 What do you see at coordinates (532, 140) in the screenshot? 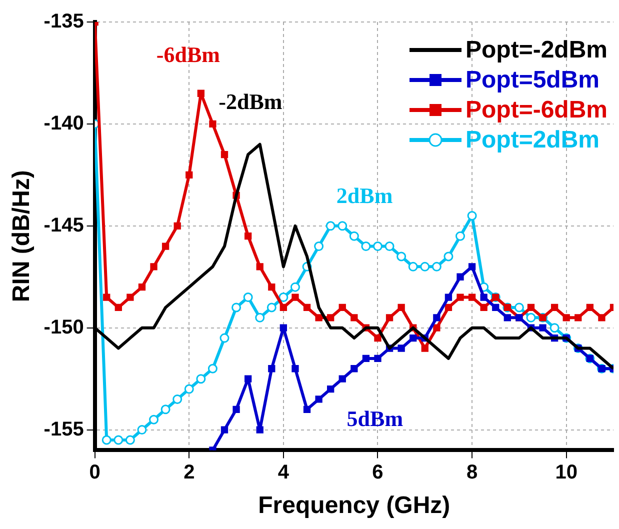
I see `legend-label: Popt=2dBm` at bounding box center [532, 140].